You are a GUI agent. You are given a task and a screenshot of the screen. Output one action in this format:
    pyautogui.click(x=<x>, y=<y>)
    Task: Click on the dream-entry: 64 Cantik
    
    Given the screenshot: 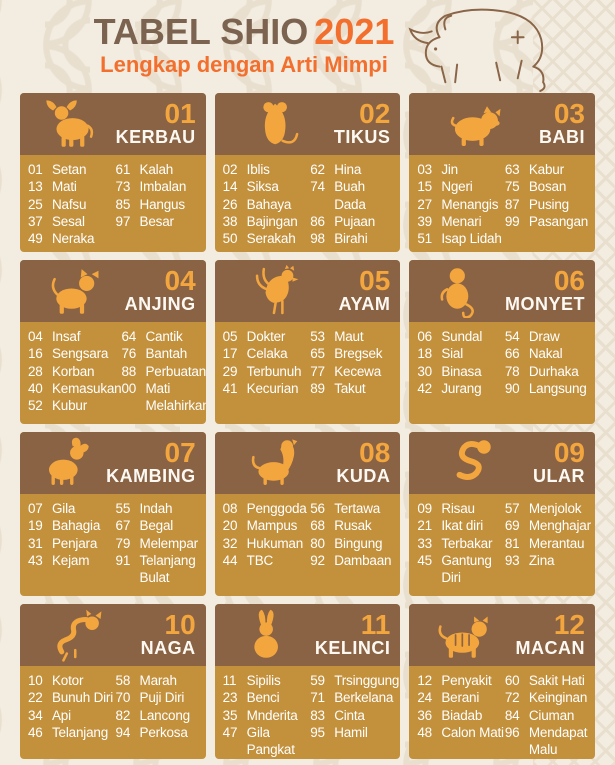 What is the action you would take?
    pyautogui.click(x=164, y=336)
    